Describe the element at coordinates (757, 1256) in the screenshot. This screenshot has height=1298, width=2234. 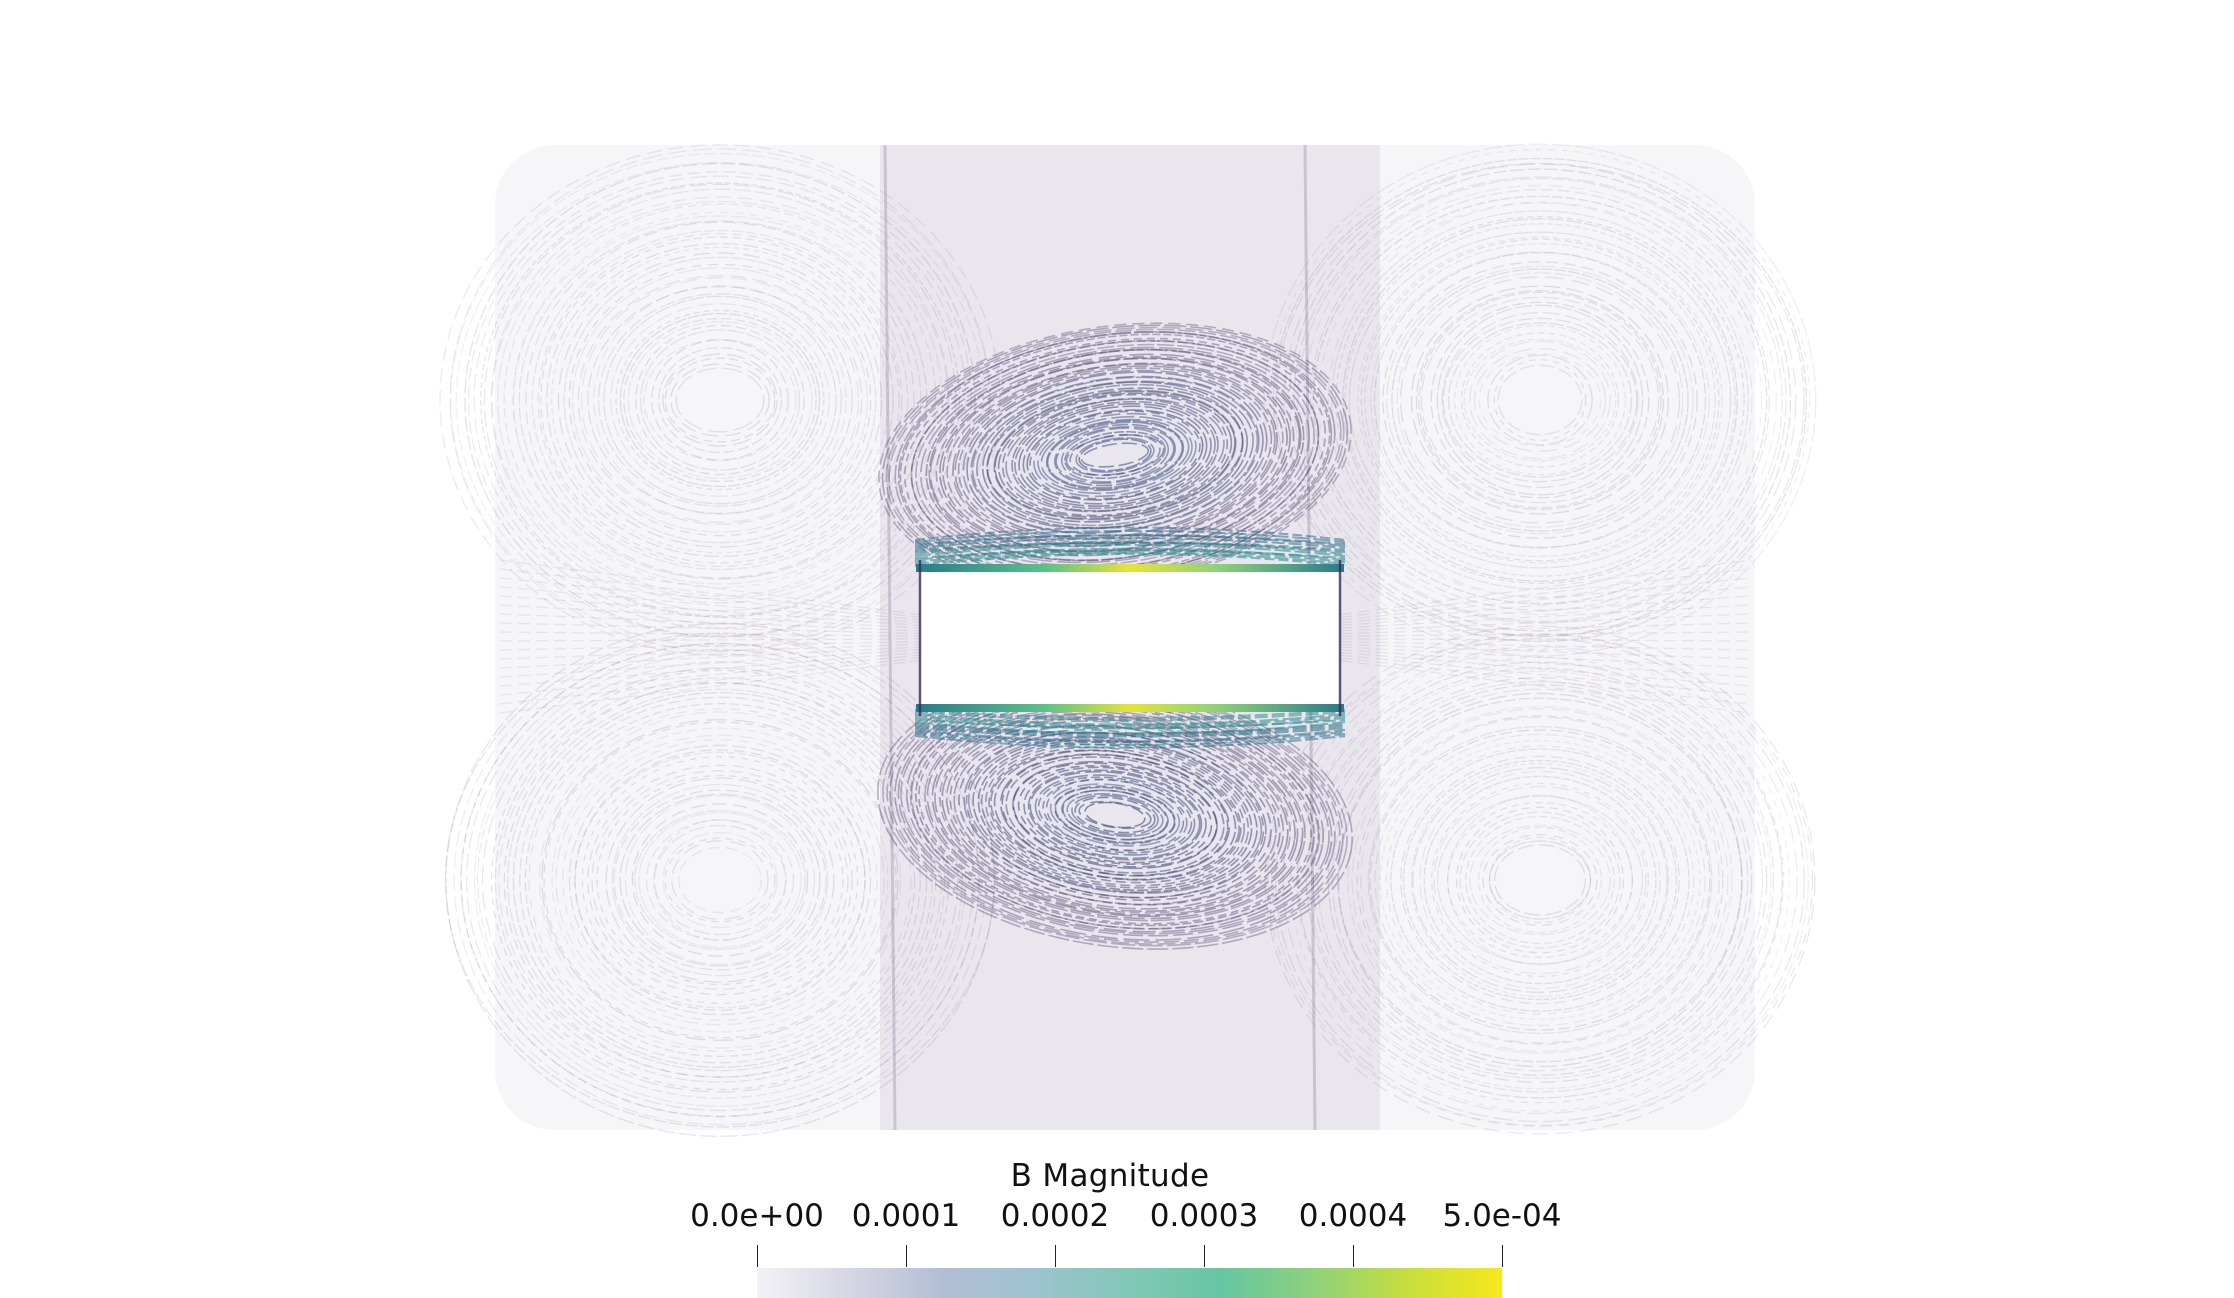
I see `colorbar-tick` at that location.